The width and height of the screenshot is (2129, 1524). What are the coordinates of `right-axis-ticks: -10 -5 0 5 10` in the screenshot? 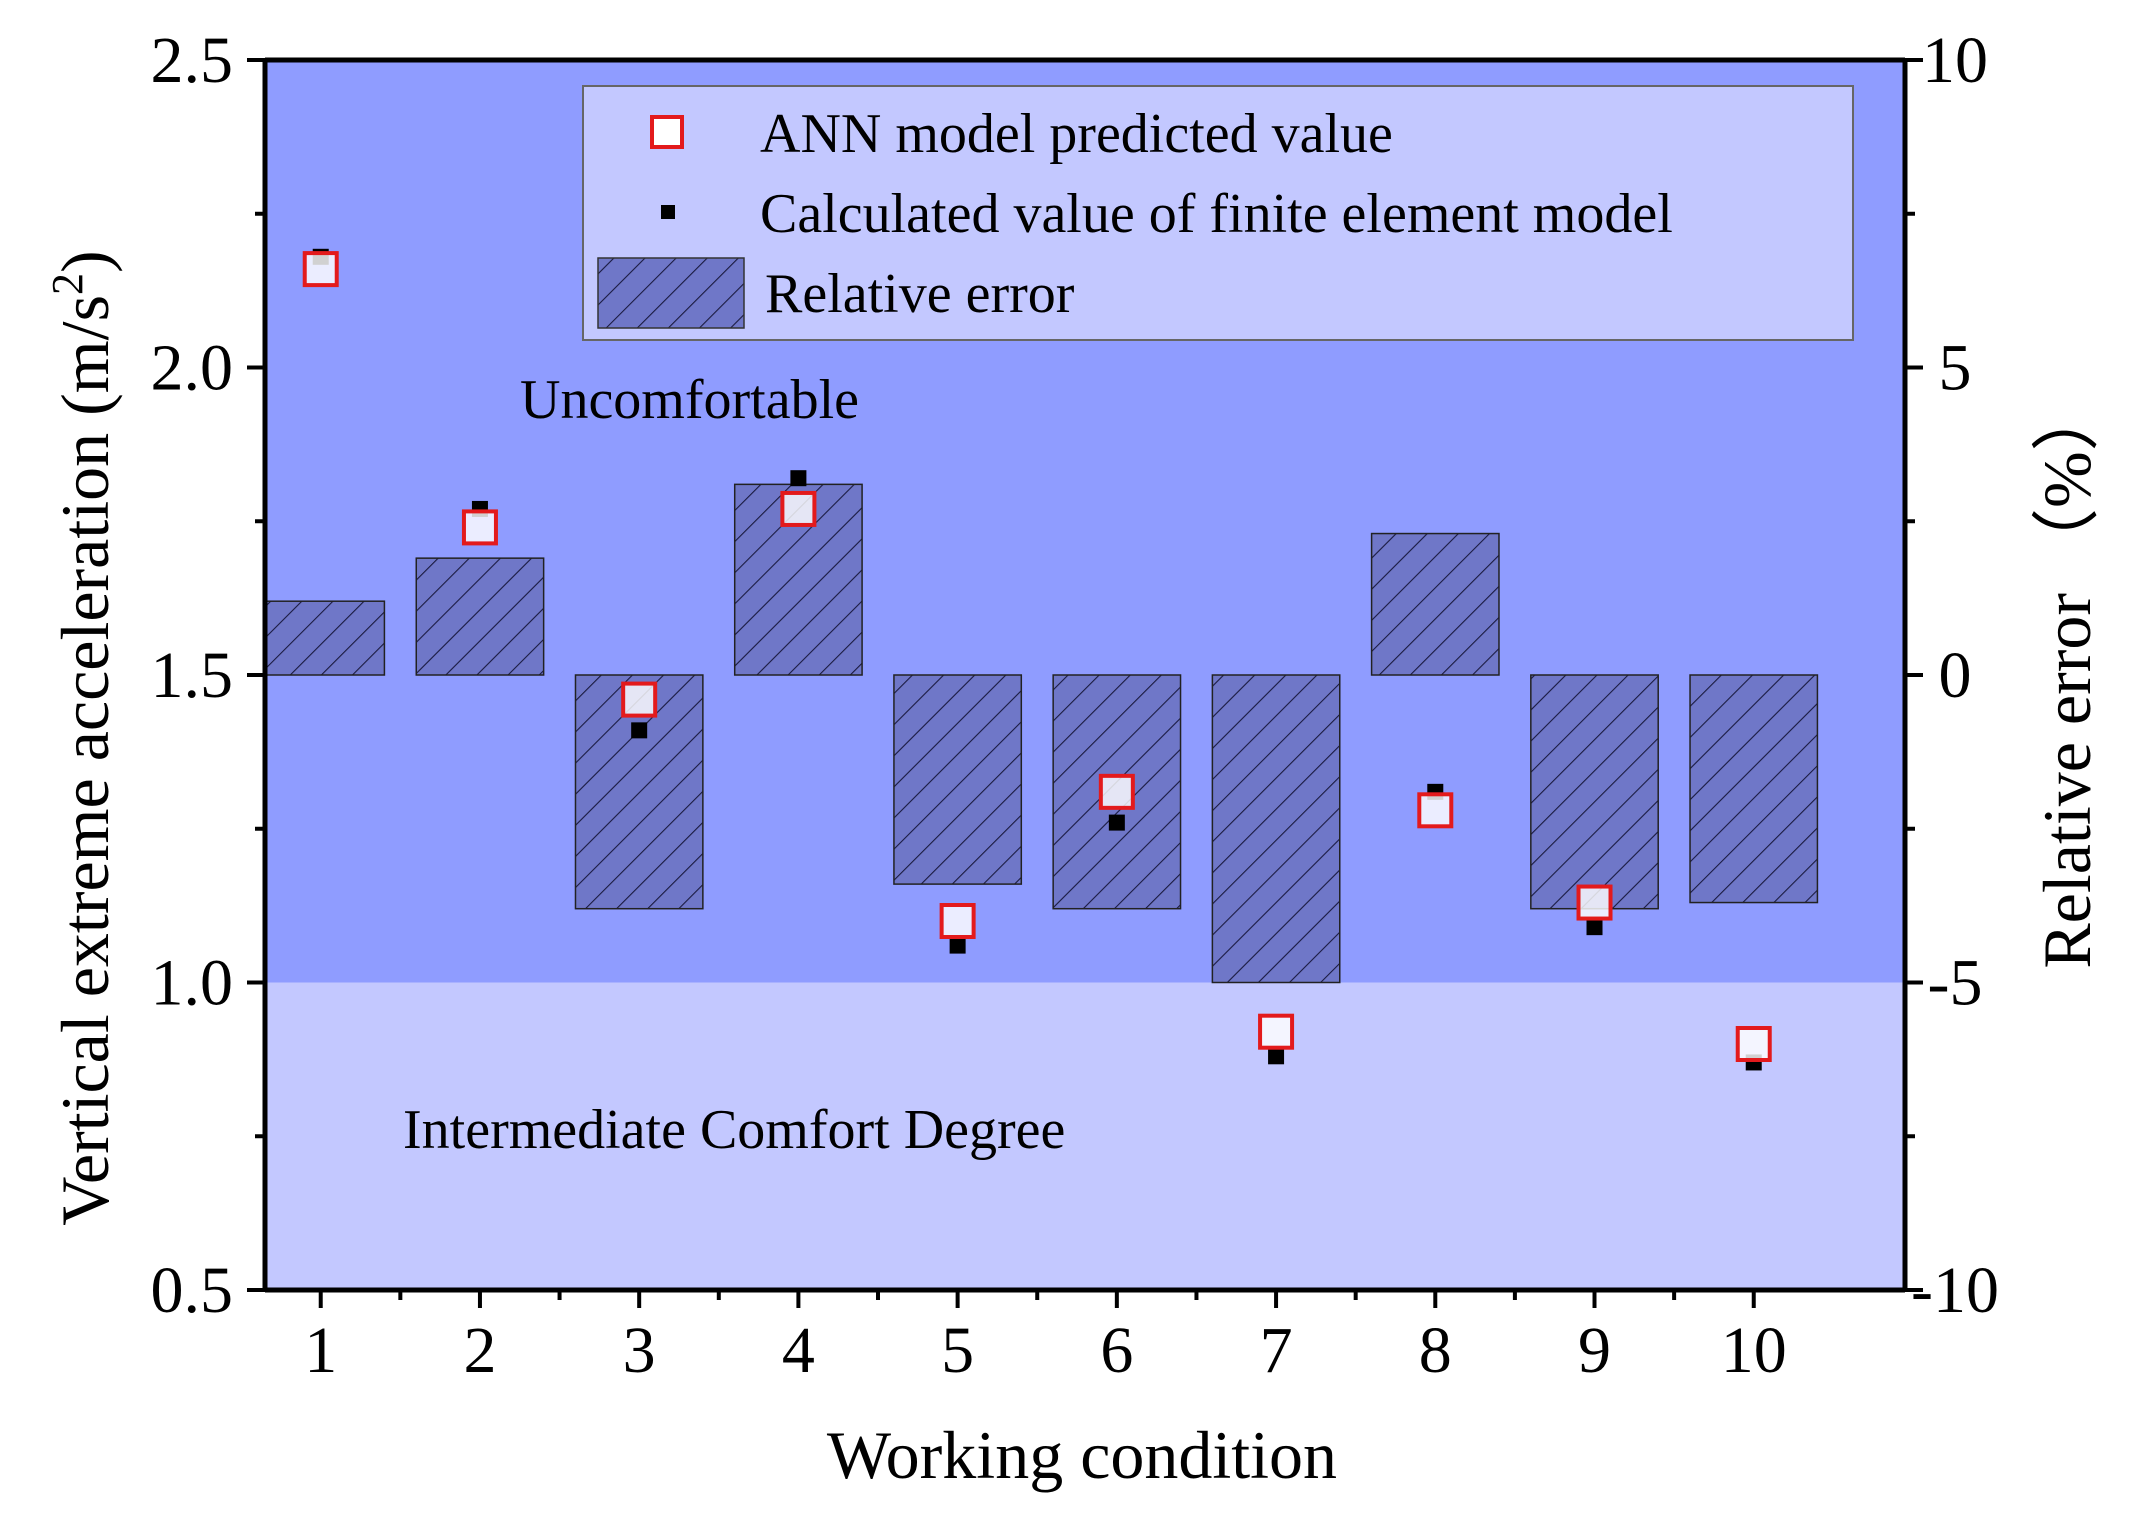 It's located at (1952, 675).